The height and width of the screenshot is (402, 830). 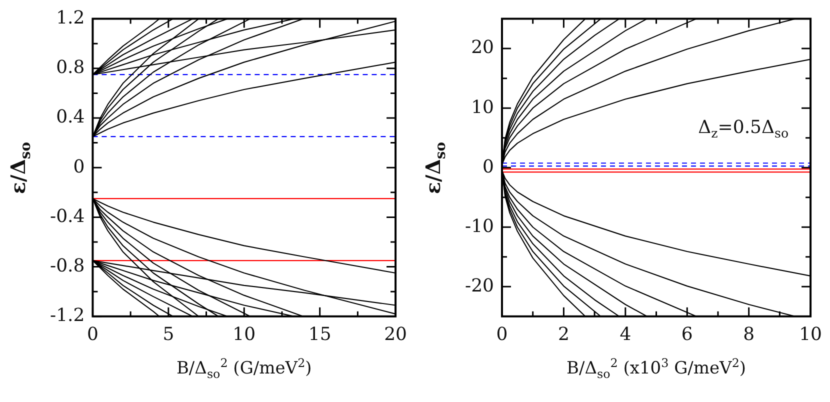 I want to click on x-tick-label: 8, so click(x=749, y=334).